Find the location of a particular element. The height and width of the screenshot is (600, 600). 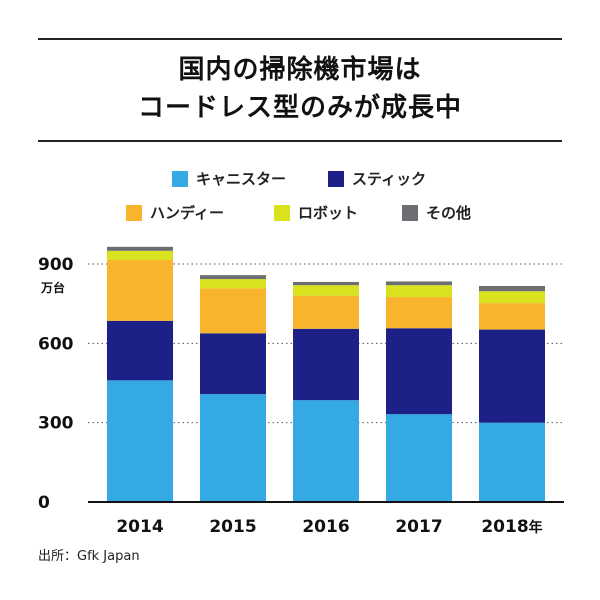

x-tick-label-2018: 2018年 is located at coordinates (511, 527).